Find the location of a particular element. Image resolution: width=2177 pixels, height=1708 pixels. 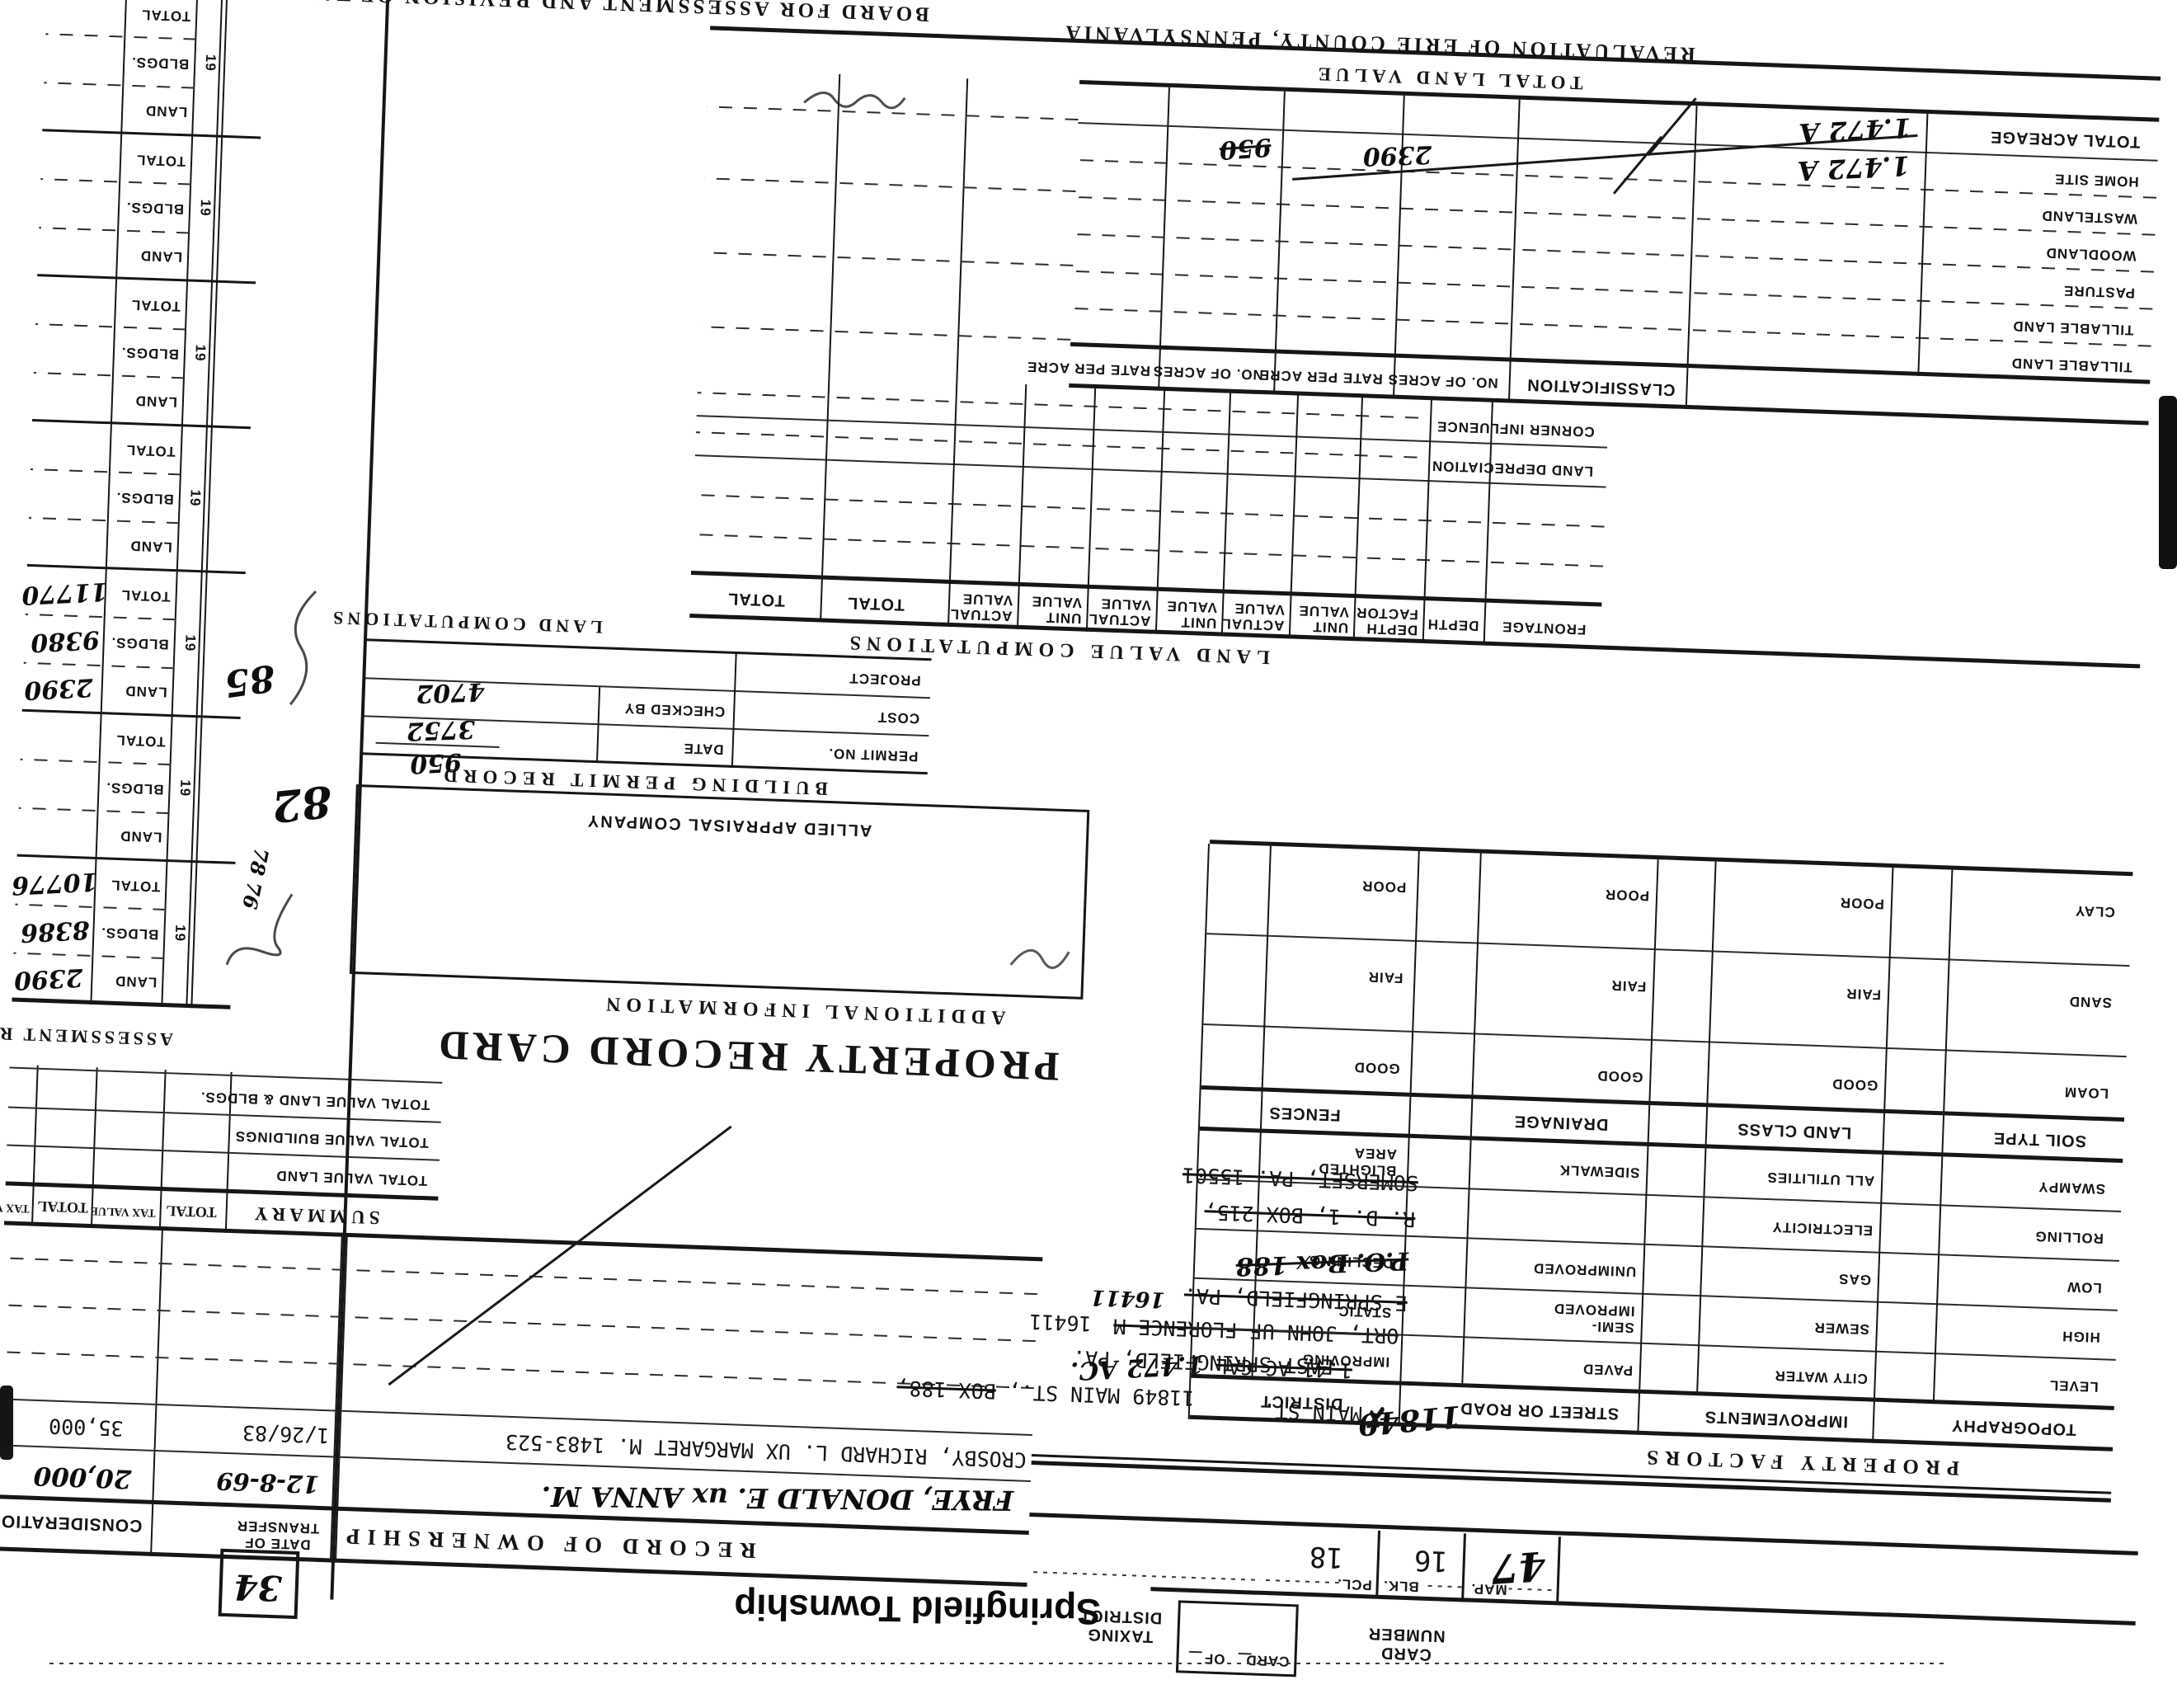

assessment-group: 19 LAND BLDGS. TOTAL 82 78 76 is located at coordinates (190, 809).